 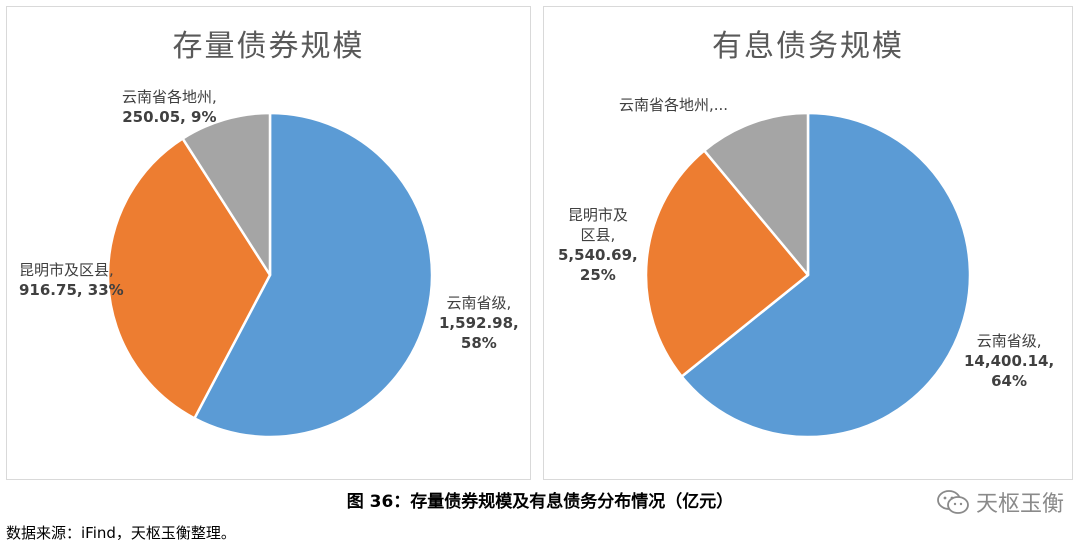 I want to click on data-label-kunming: 昆明市及 区县, 5,540.69, 25%, so click(x=598, y=245).